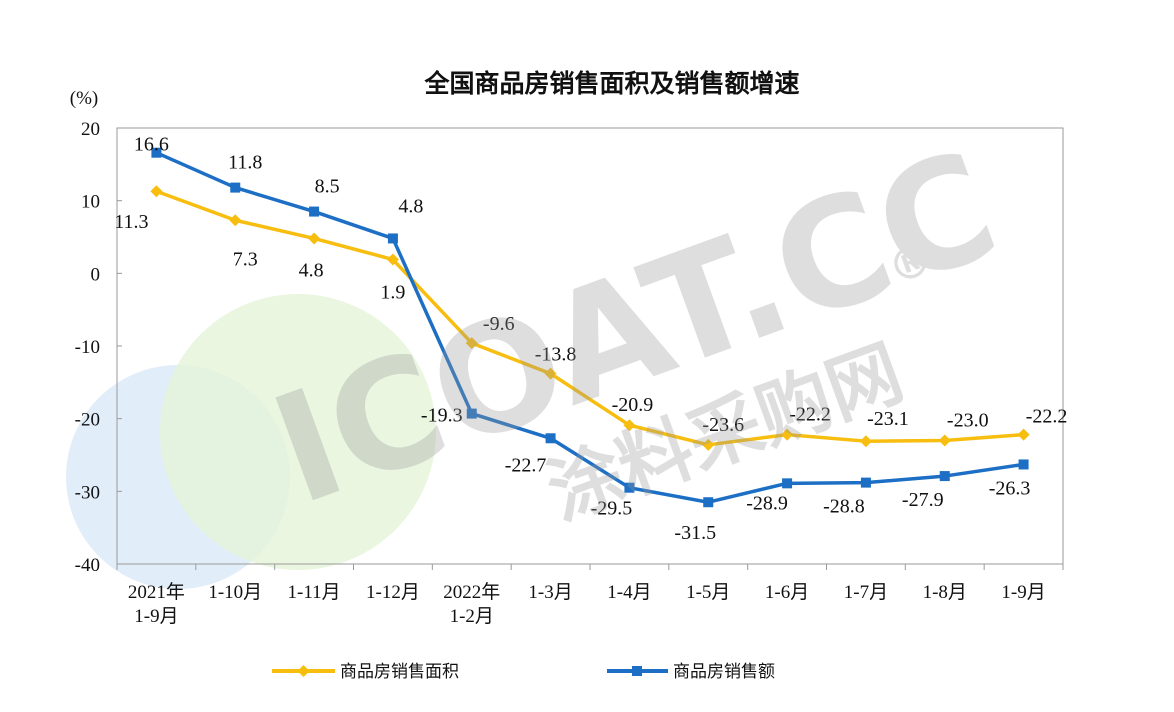 Image resolution: width=1174 pixels, height=712 pixels. Describe the element at coordinates (151, 145) in the screenshot. I see `data-label-sales: 16.6` at that location.